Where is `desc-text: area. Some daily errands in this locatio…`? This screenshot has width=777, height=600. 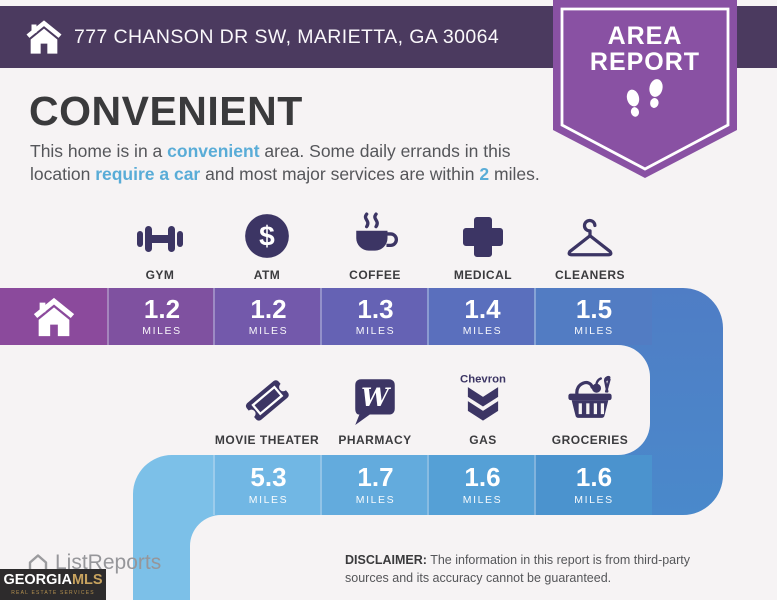
desc-text: area. Some daily errands in this locatio… is located at coordinates (270, 163).